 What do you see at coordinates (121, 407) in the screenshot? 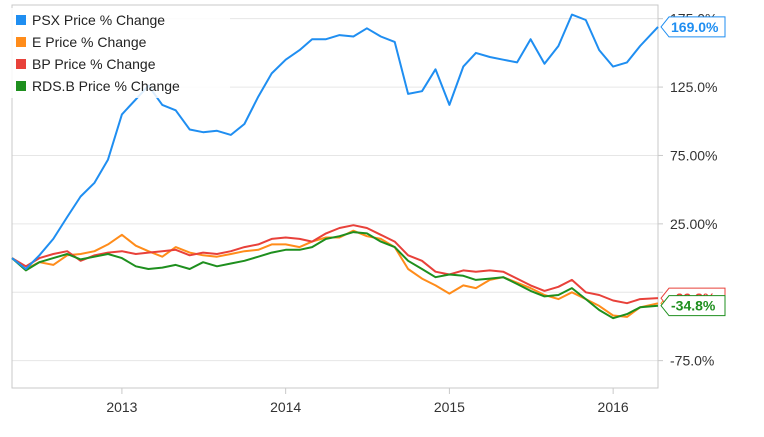
I see `x-tick-label: 2013` at bounding box center [121, 407].